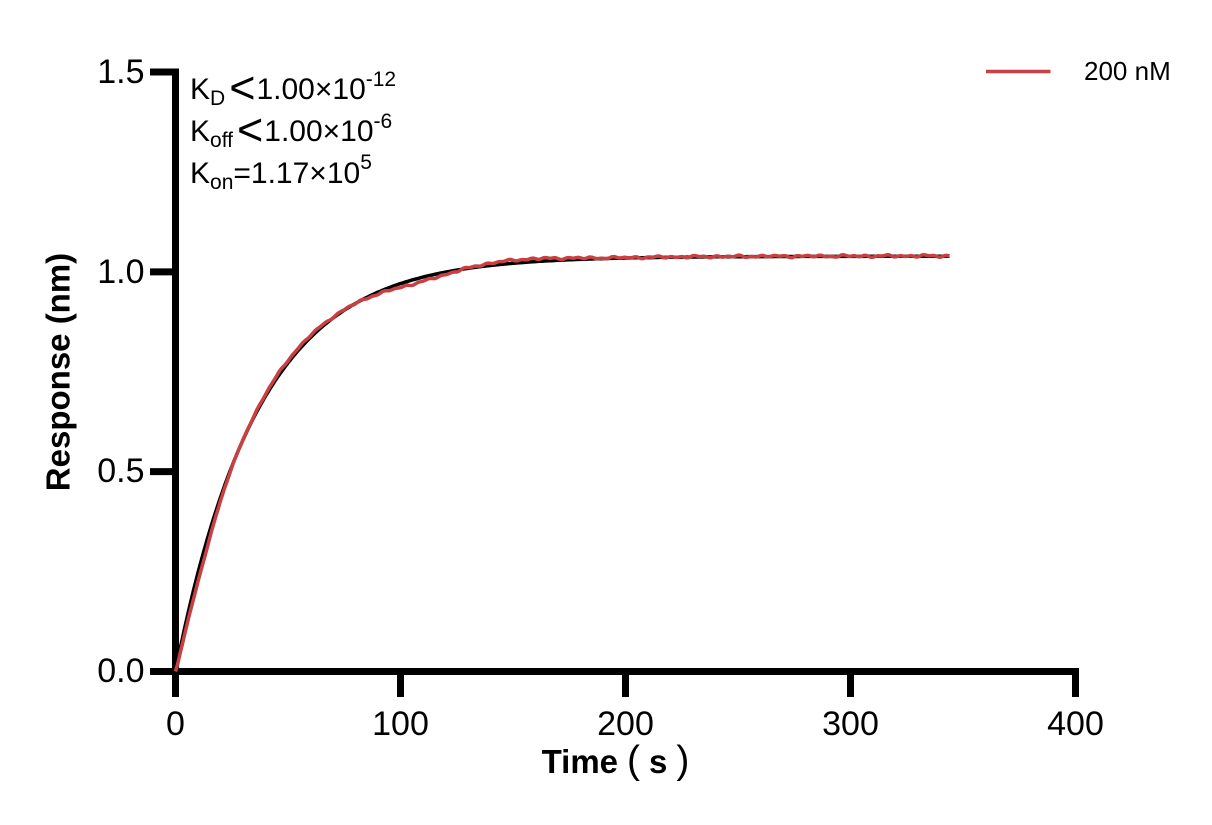  What do you see at coordinates (634, 760) in the screenshot?
I see `x-axis-title-open-paren: (` at bounding box center [634, 760].